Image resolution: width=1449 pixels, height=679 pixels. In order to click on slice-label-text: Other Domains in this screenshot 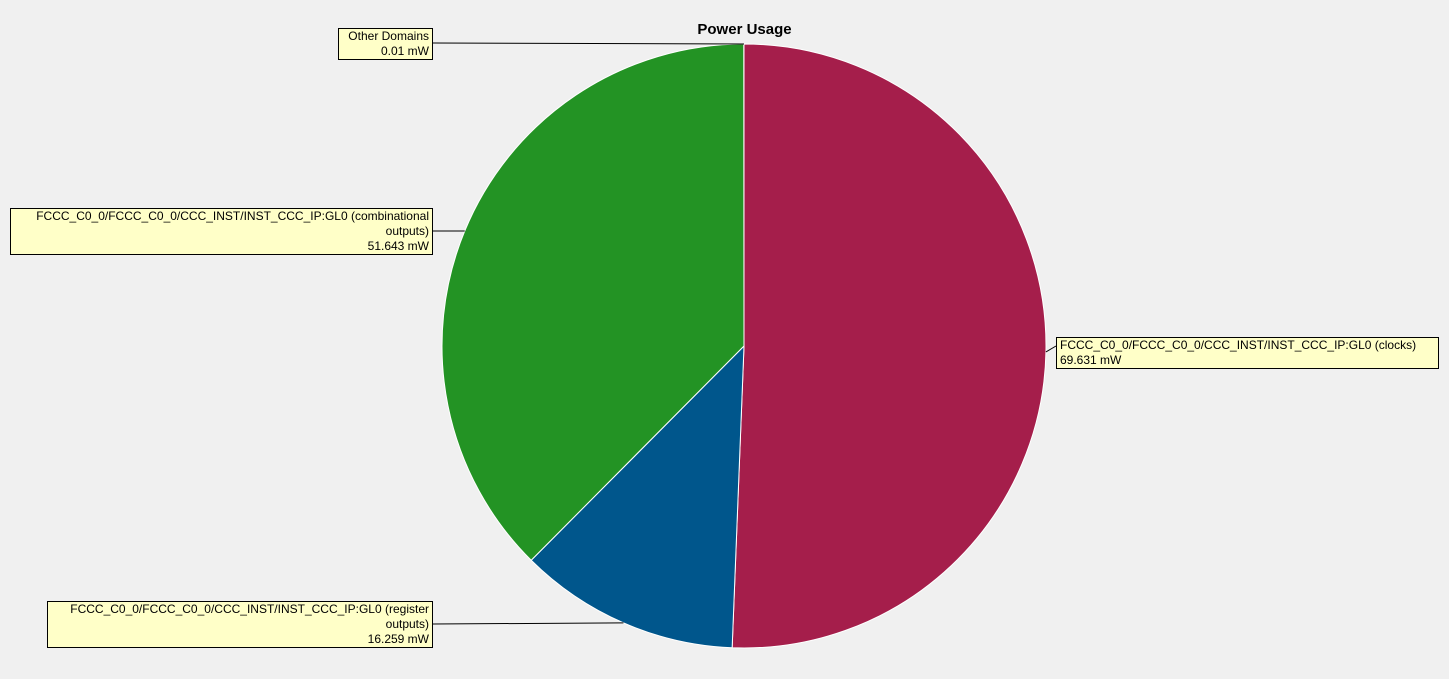, I will do `click(388, 36)`.